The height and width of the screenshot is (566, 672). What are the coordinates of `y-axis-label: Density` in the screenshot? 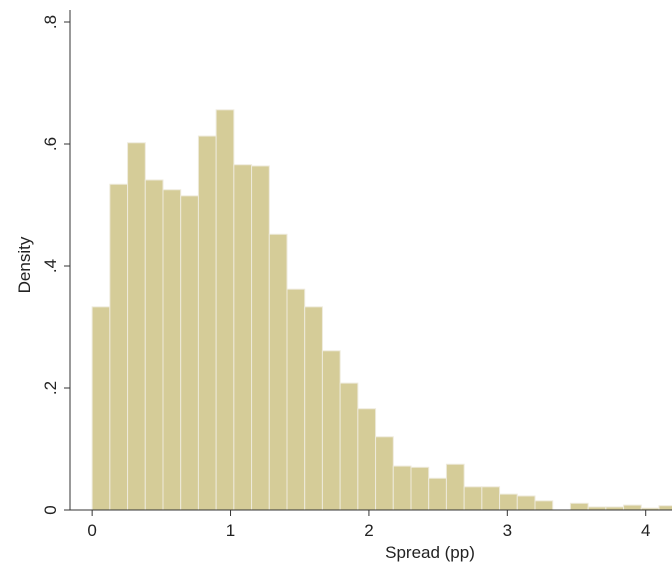 It's located at (24, 264).